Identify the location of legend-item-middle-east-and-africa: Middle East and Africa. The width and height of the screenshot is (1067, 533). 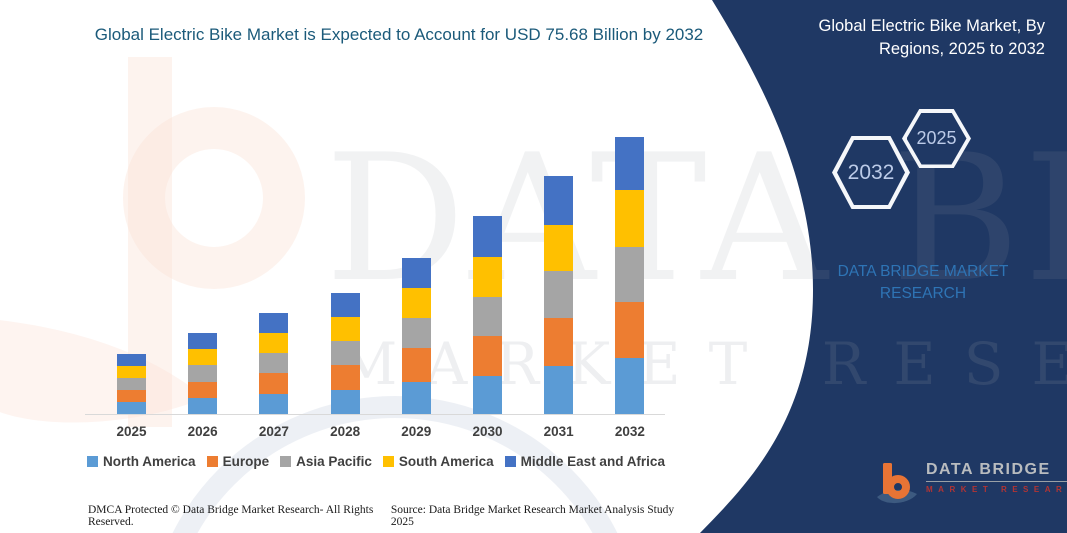
(584, 461).